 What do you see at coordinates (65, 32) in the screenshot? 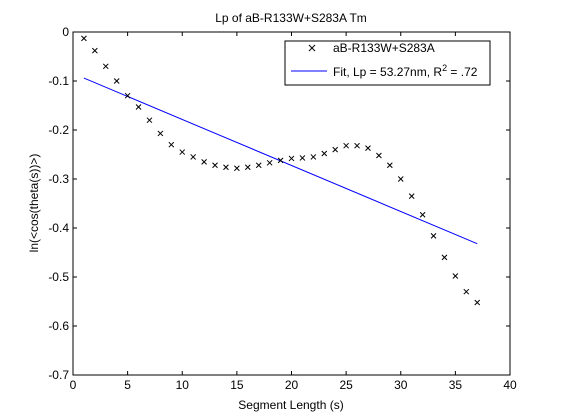
I see `y-tick-label: 0` at bounding box center [65, 32].